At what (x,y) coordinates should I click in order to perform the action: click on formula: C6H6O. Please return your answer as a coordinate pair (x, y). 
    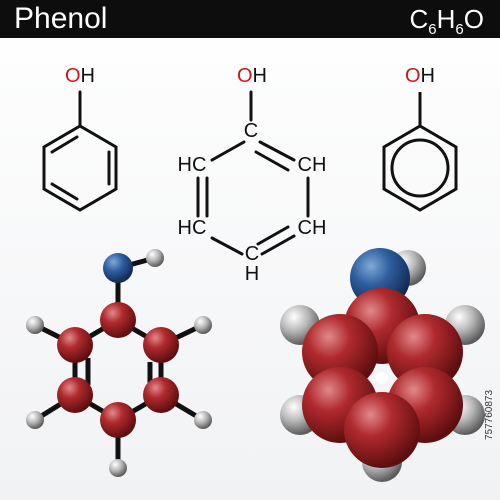
    Looking at the image, I should click on (447, 21).